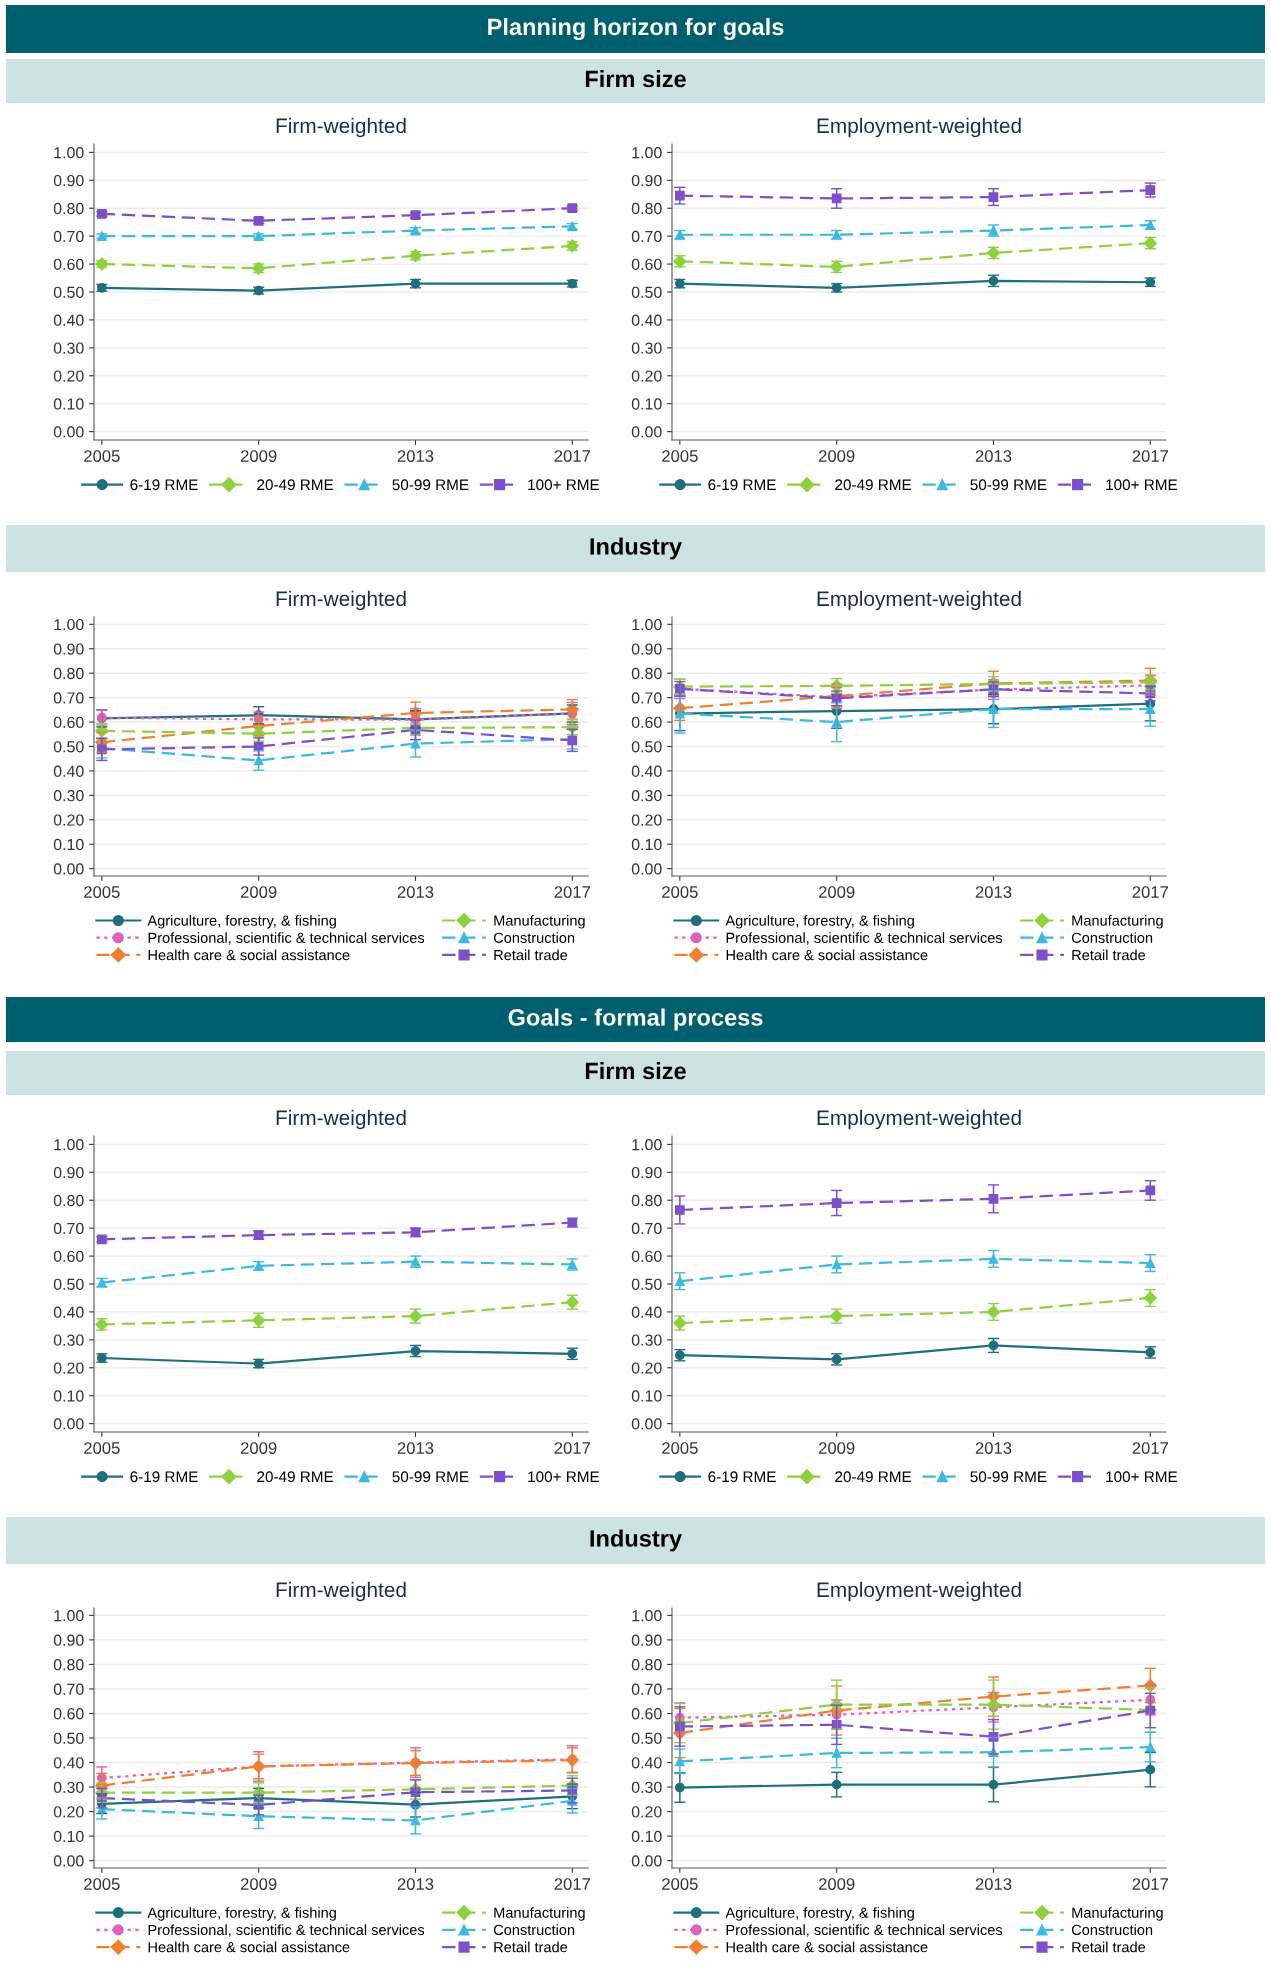 The width and height of the screenshot is (1271, 1962). What do you see at coordinates (819, 922) in the screenshot?
I see `legend-label: Agriculture, forestry, & fishing` at bounding box center [819, 922].